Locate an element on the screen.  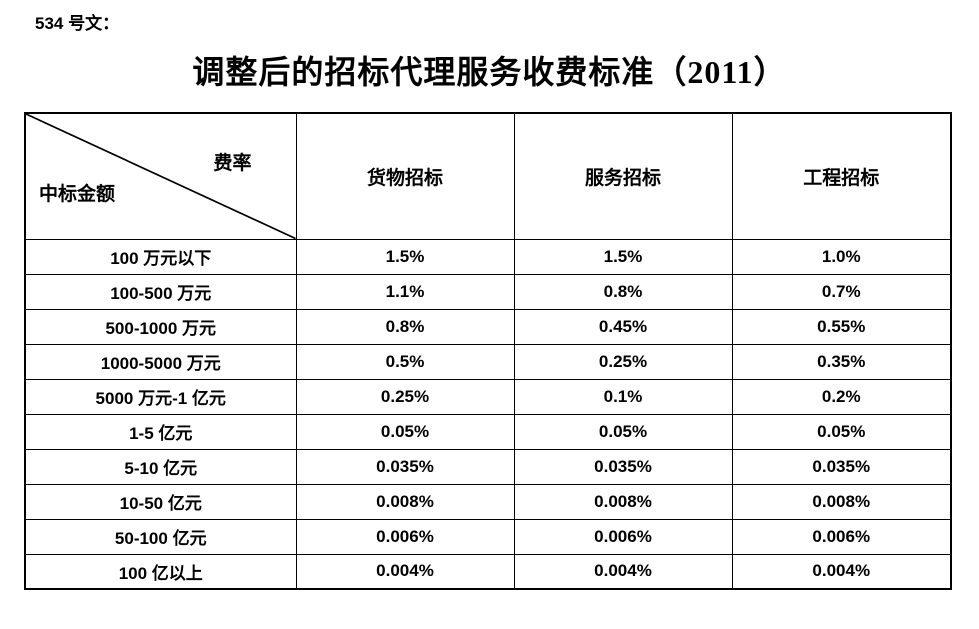
table-row: 10-50 亿元 0.008% 0.008% 0.008% is located at coordinates (488, 501).